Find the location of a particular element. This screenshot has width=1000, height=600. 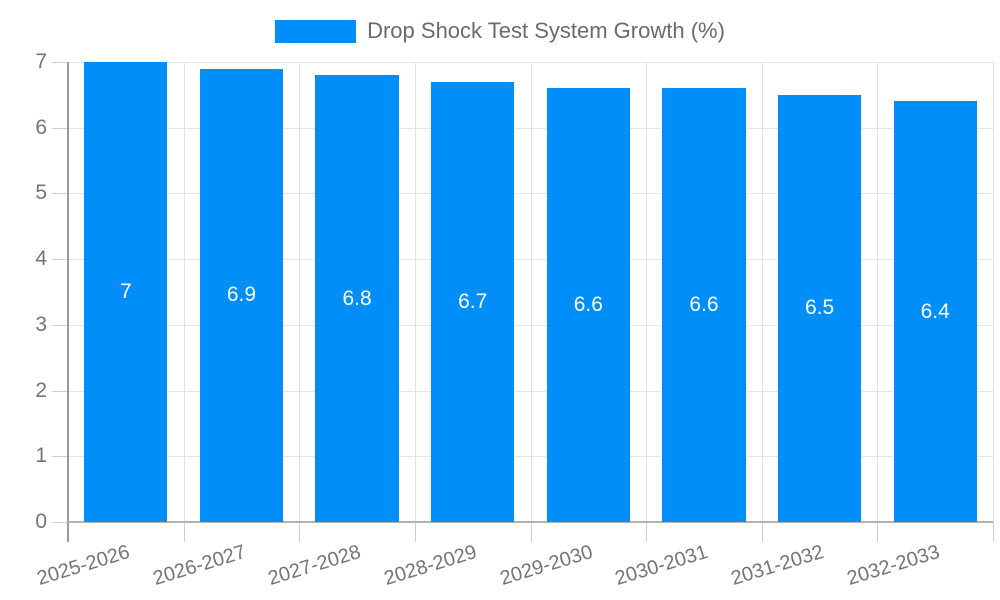

y-axis-label: 4 is located at coordinates (41, 259).